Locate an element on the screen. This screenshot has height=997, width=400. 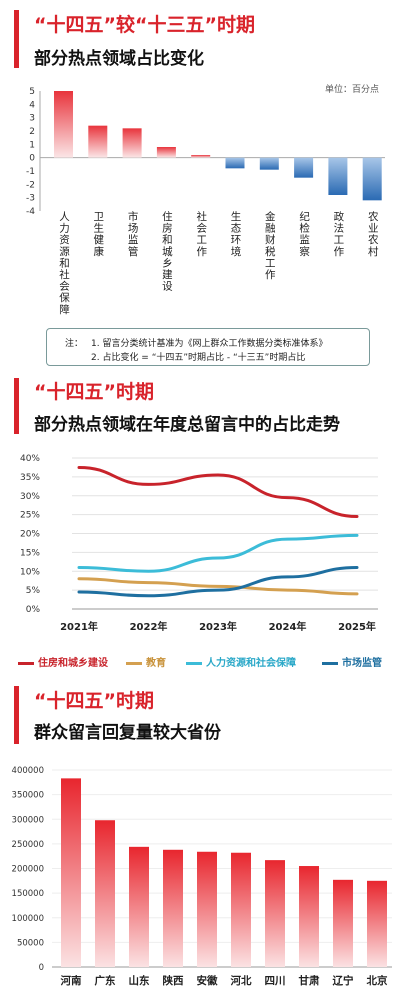
chart-3-y-tick-label: 400000 is located at coordinates (28, 771).